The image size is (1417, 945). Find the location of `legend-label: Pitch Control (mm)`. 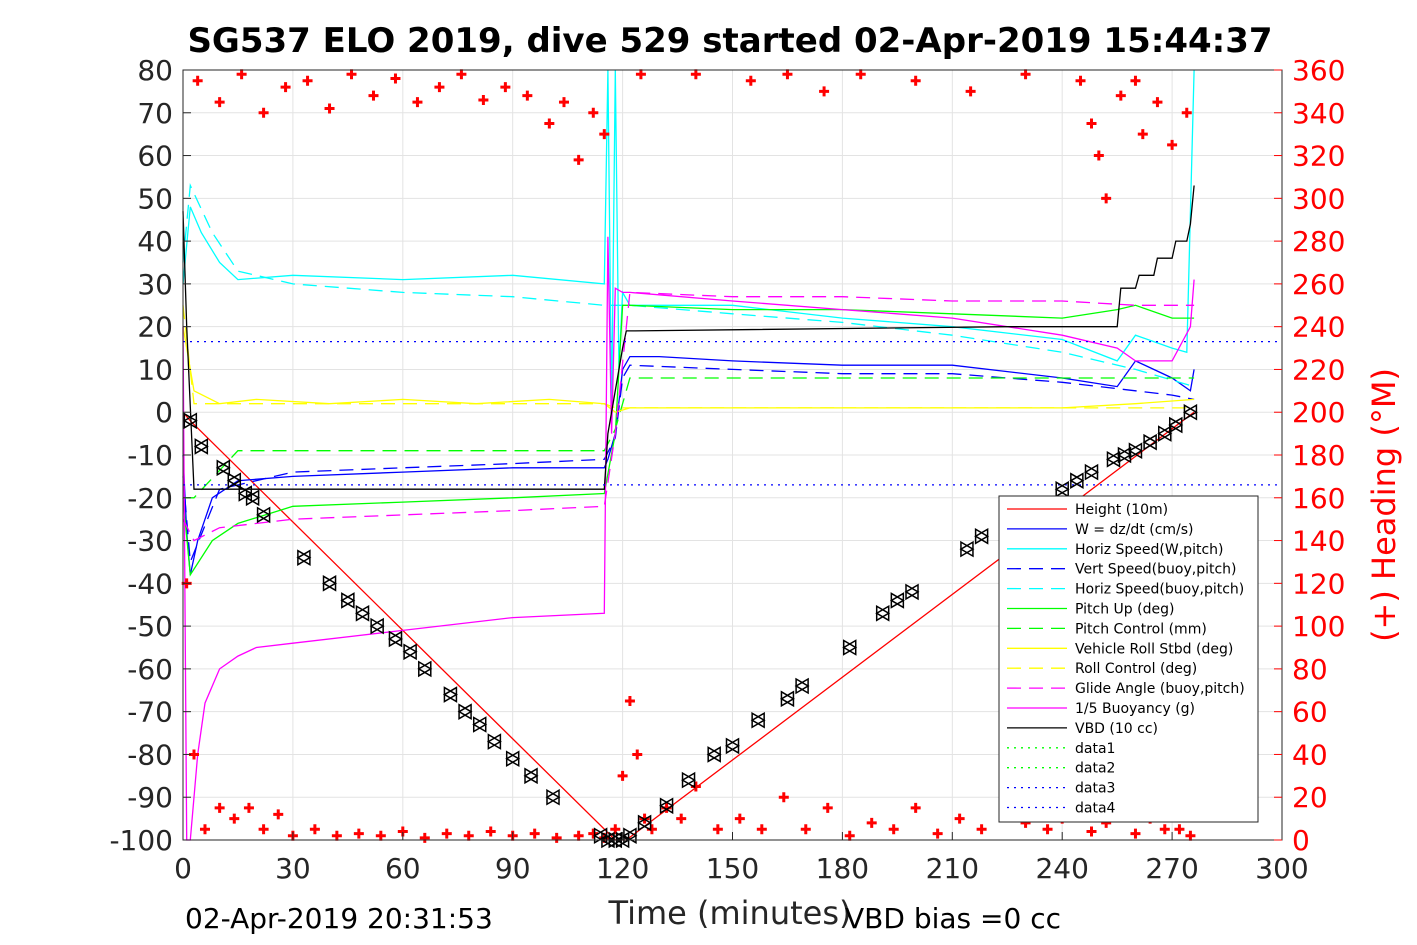

legend-label: Pitch Control (mm) is located at coordinates (1141, 629).